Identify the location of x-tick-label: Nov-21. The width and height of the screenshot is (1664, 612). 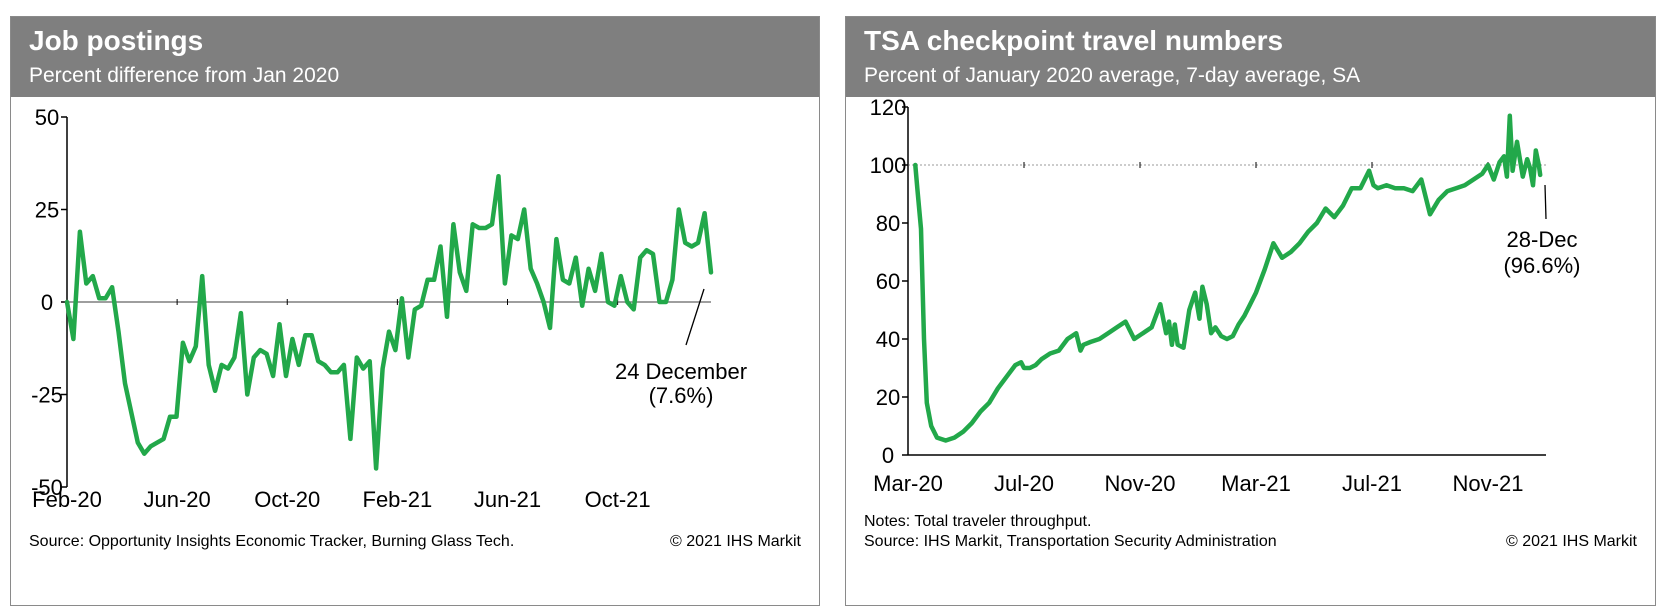
(1488, 483).